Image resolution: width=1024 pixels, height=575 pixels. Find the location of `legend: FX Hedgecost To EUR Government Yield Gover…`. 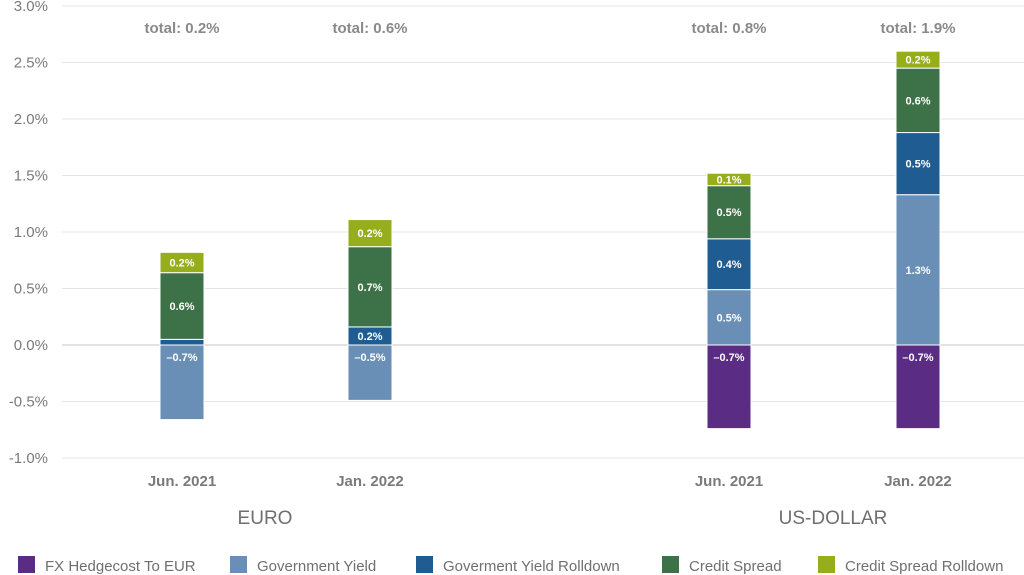

legend: FX Hedgecost To EUR Government Yield Gover… is located at coordinates (510, 565).